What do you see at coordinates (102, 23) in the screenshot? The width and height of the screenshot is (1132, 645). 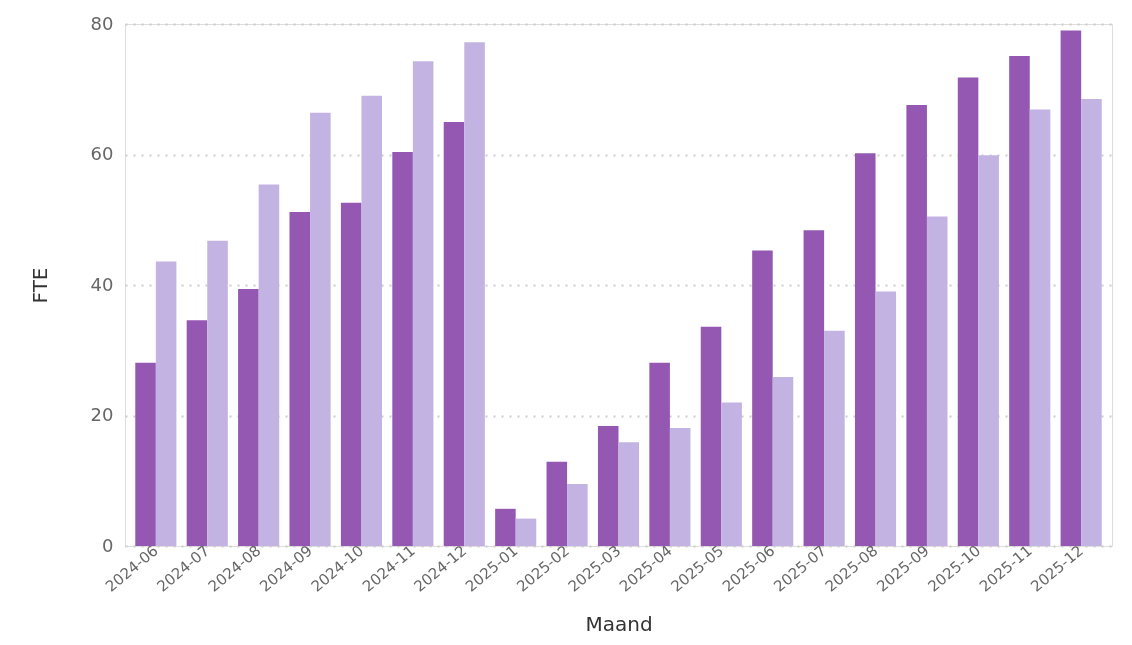 I see `y-tick-label: 80` at bounding box center [102, 23].